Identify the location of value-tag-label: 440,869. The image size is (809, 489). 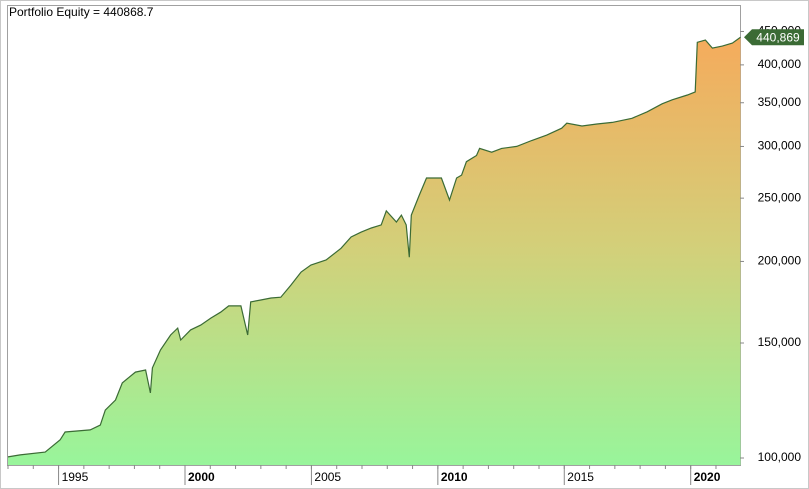
(778, 37).